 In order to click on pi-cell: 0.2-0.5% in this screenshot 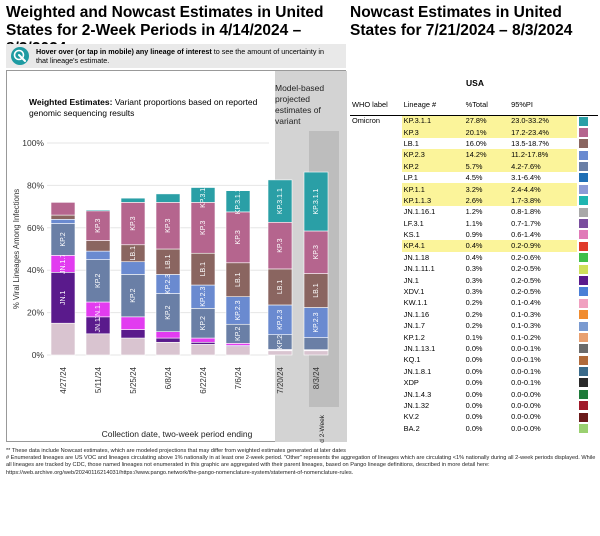, I will do `click(526, 292)`.